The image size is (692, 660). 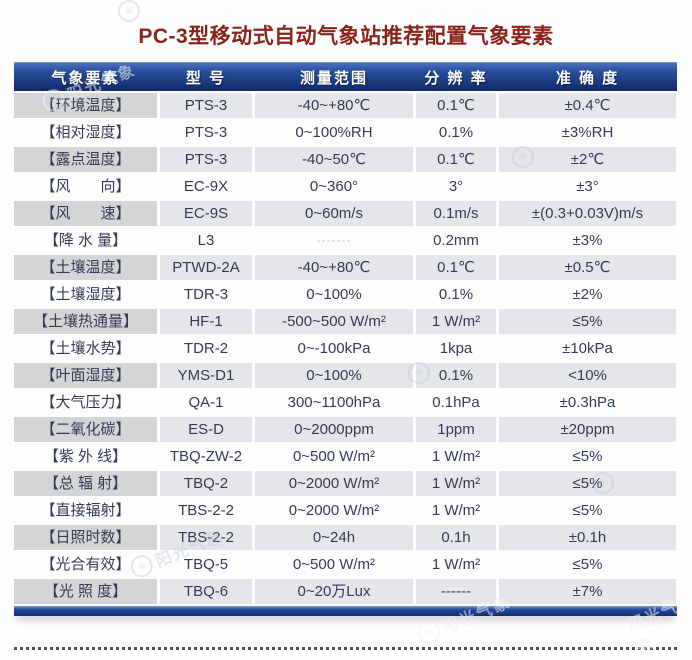 What do you see at coordinates (334, 321) in the screenshot?
I see `table-cell: -500~500 W/m²` at bounding box center [334, 321].